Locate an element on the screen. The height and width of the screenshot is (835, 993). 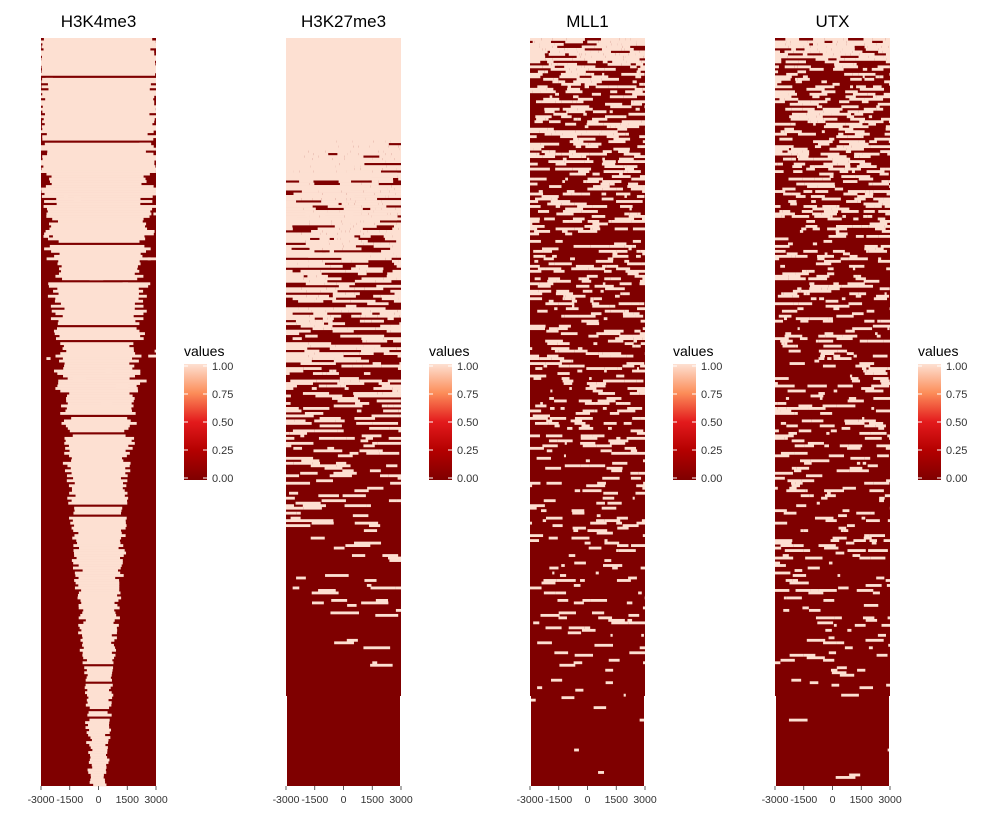
panel-title: UTX is located at coordinates (833, 21).